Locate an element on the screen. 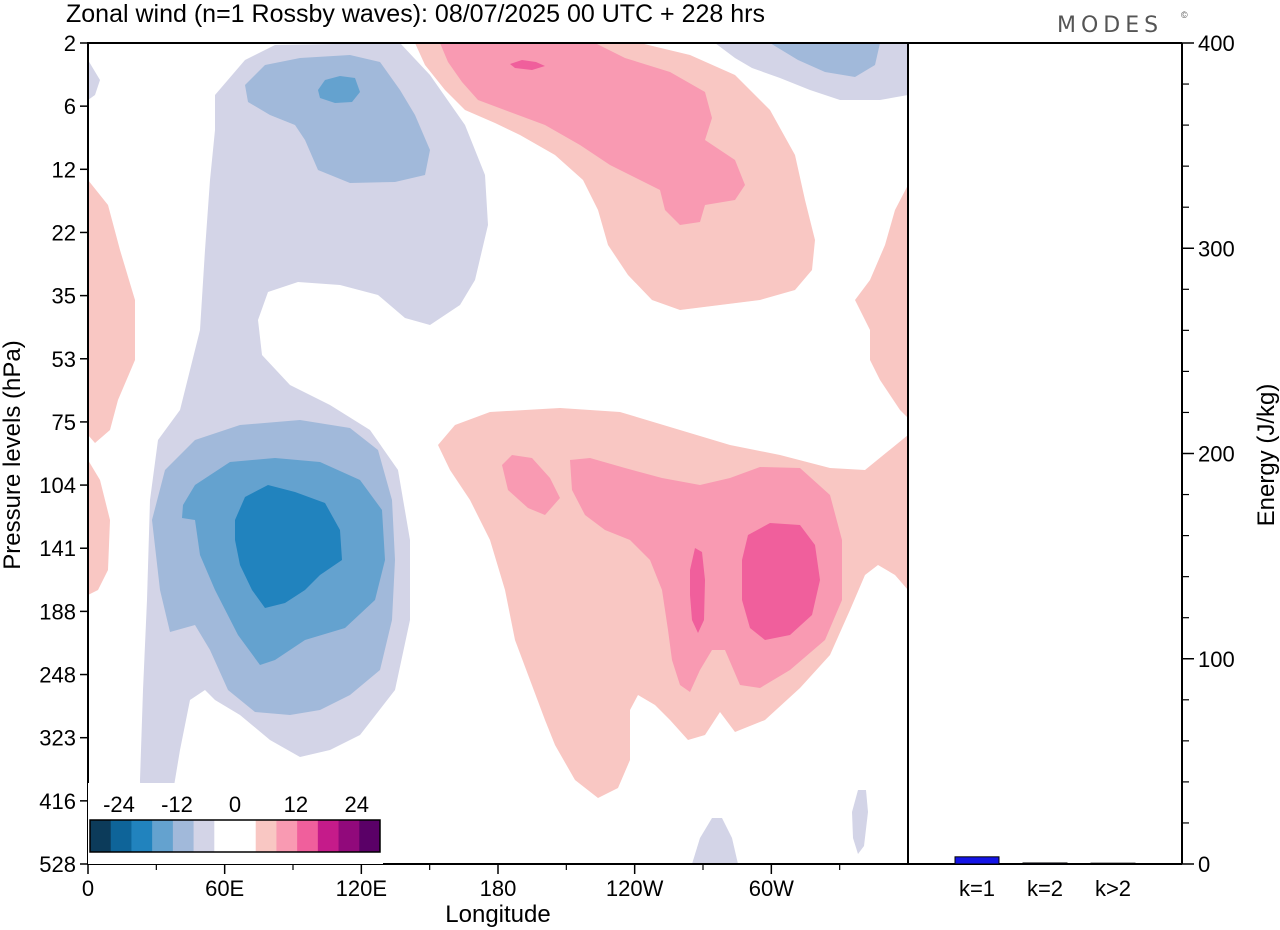 The height and width of the screenshot is (930, 1280). energy-tick-label: 400 is located at coordinates (1216, 43).